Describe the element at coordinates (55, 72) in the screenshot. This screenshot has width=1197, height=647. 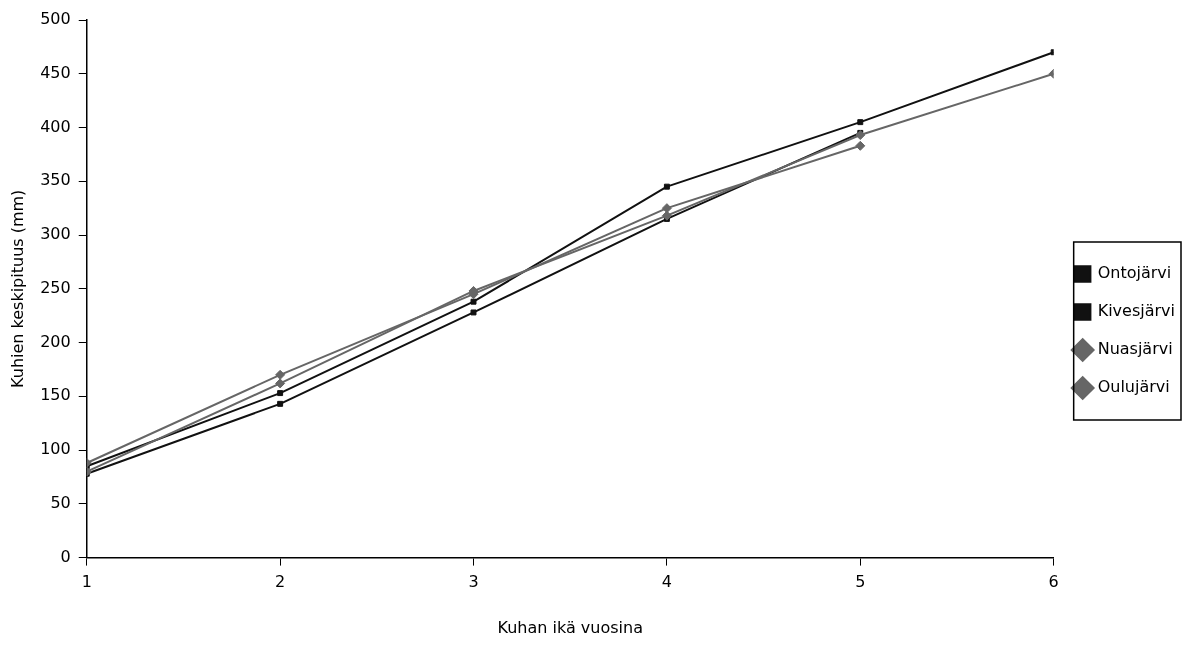
I see `y-tick-label: 450` at that location.